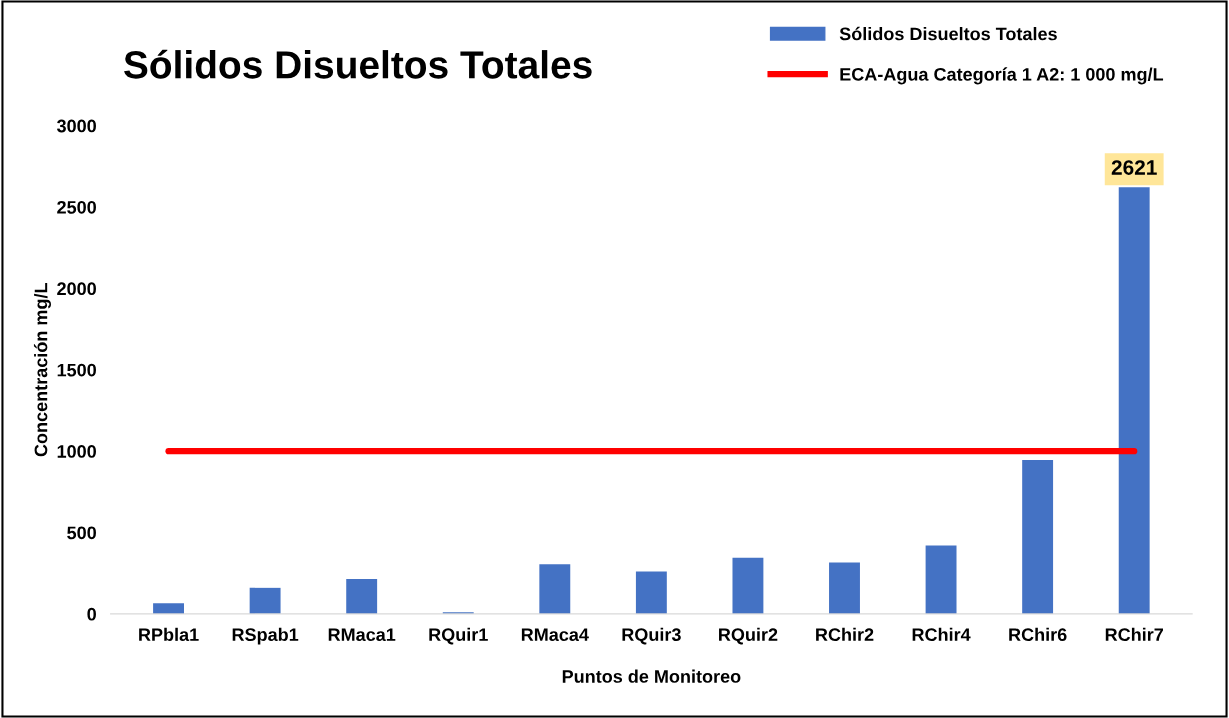  What do you see at coordinates (458, 636) in the screenshot?
I see `x-tick-label: RQuir1` at bounding box center [458, 636].